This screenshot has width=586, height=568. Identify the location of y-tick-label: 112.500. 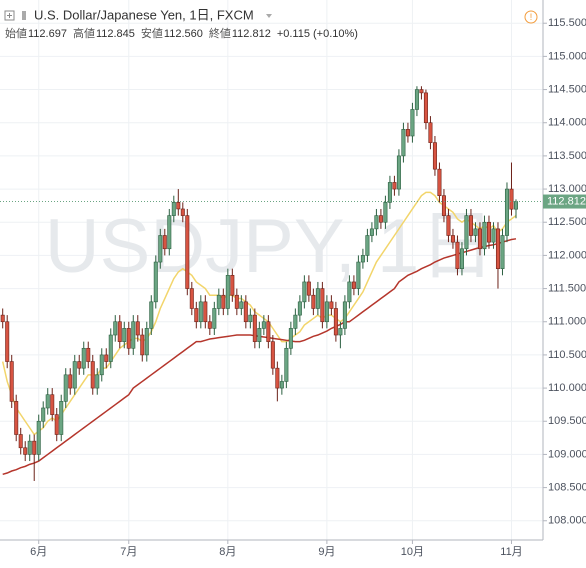
(567, 222).